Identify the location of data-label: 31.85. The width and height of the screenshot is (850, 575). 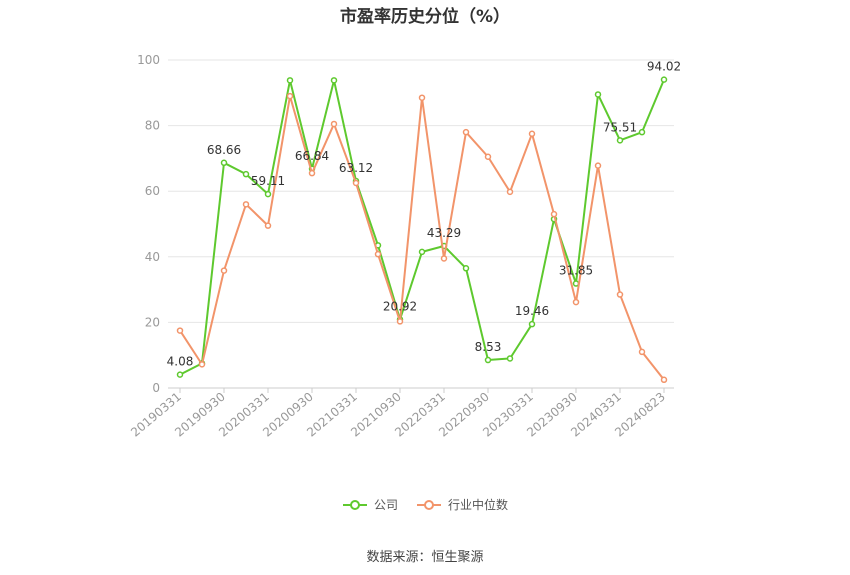
(576, 271).